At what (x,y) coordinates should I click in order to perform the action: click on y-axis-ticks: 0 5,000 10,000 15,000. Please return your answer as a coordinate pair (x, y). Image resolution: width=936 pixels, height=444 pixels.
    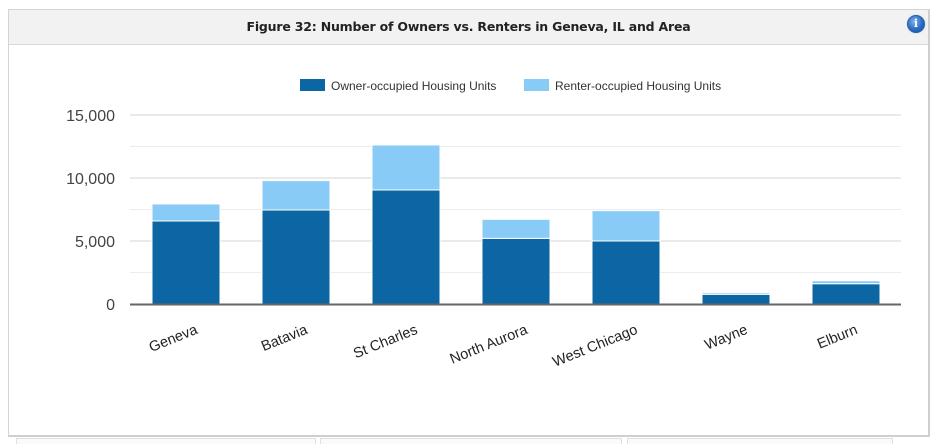
    Looking at the image, I should click on (90, 211).